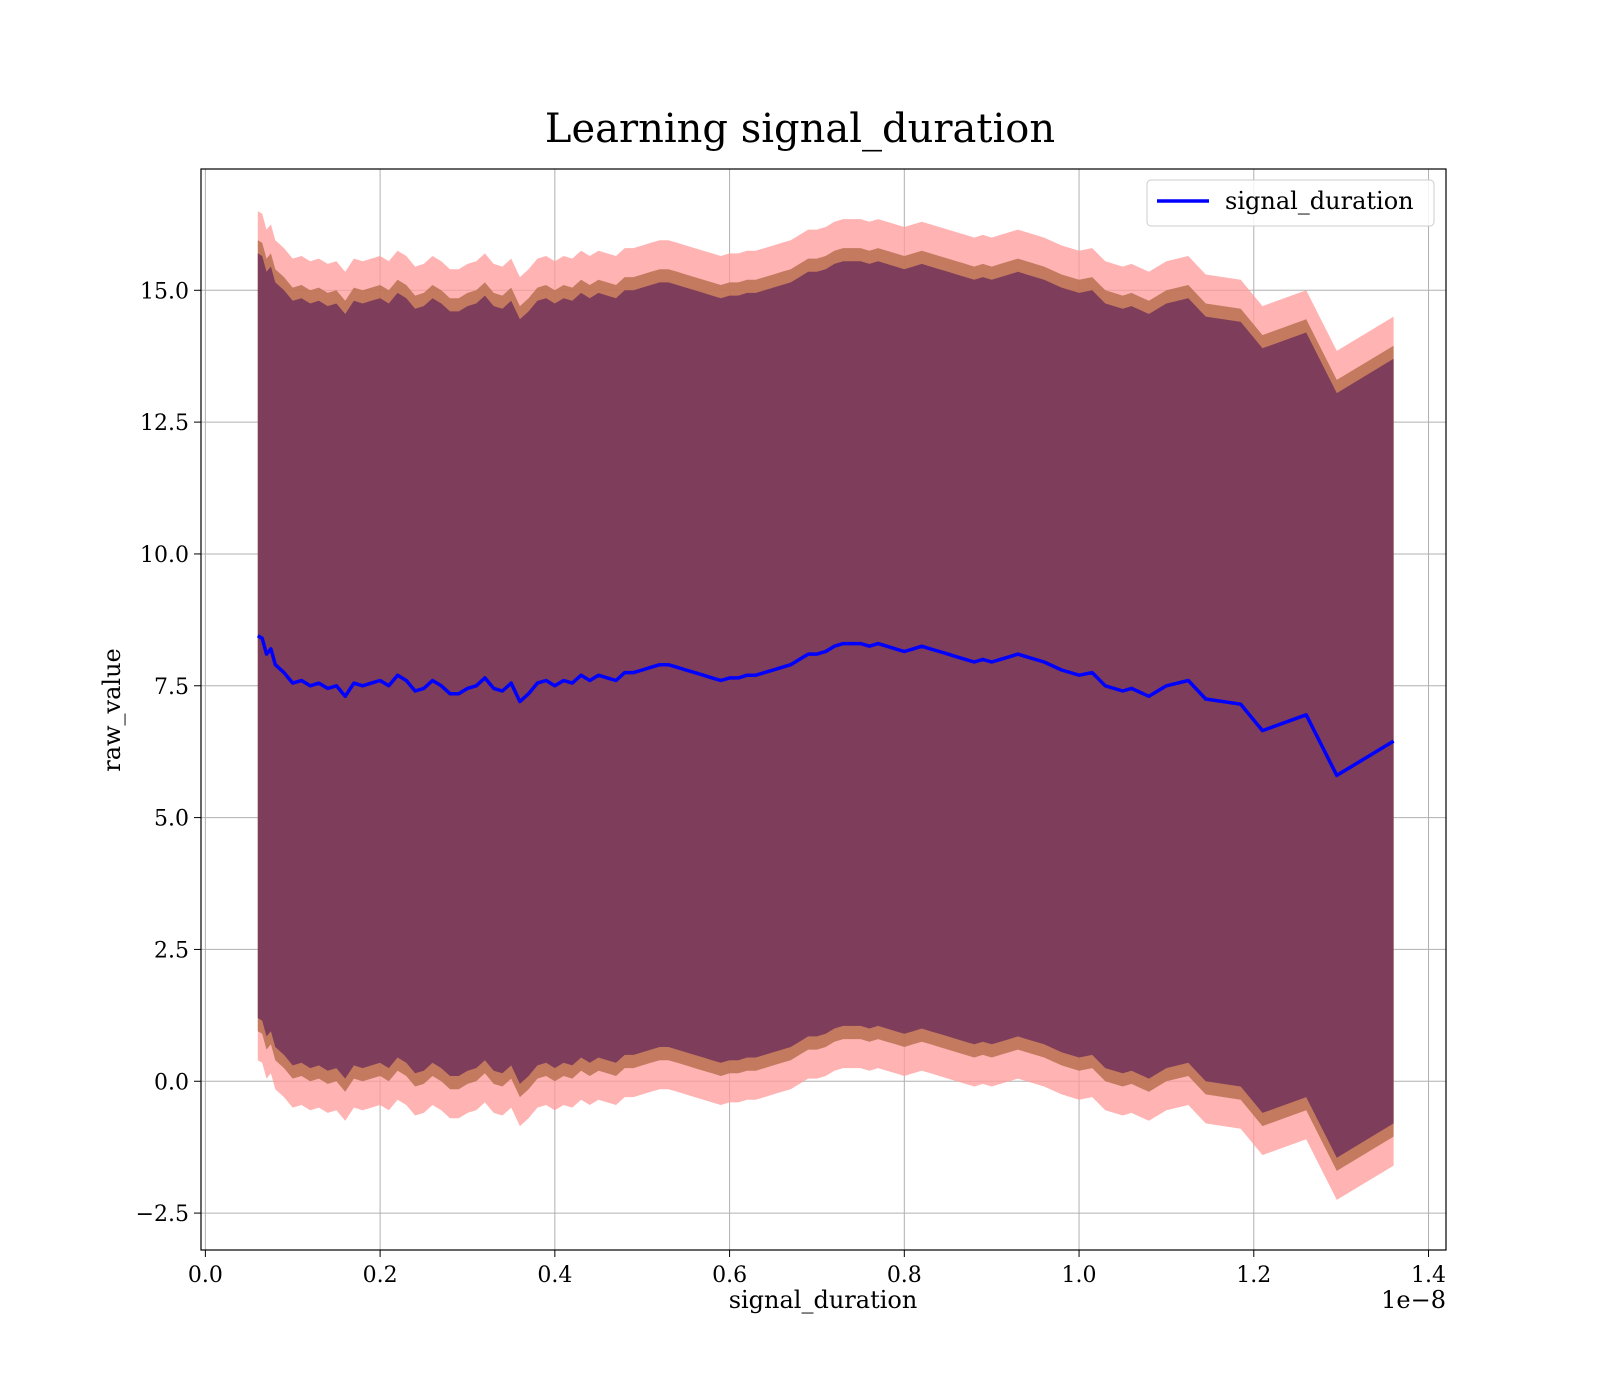 The width and height of the screenshot is (1600, 1400). I want to click on y-axis-ticks: −2.5 0.0 2.5 5.0 7.5 10.0 12.5 15.0, so click(168, 753).